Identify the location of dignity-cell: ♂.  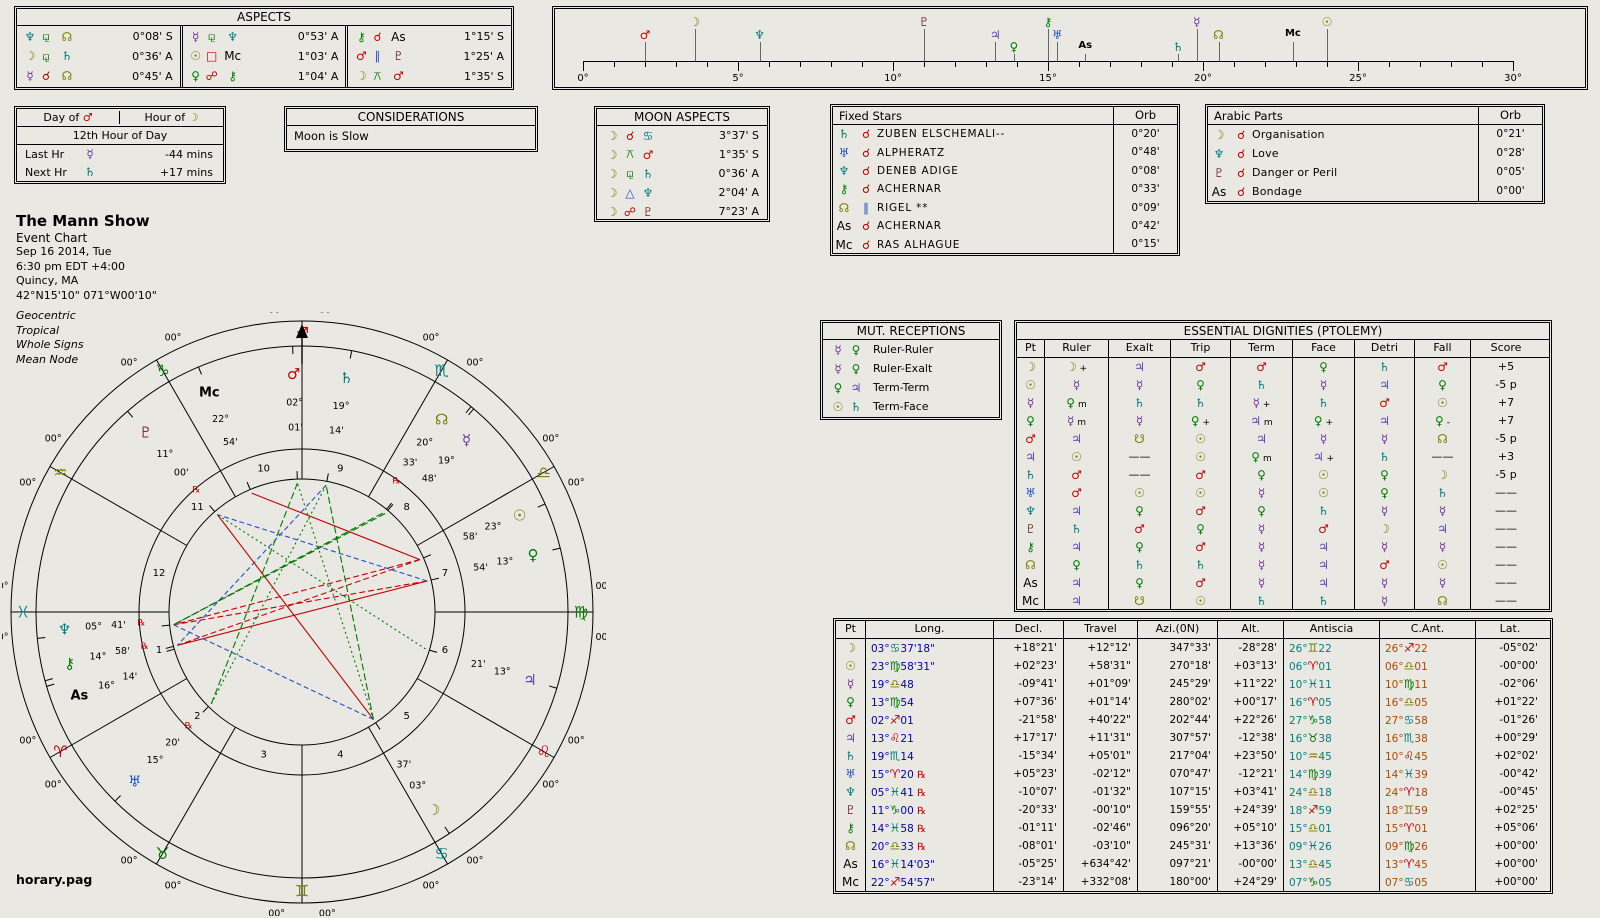
(1077, 493).